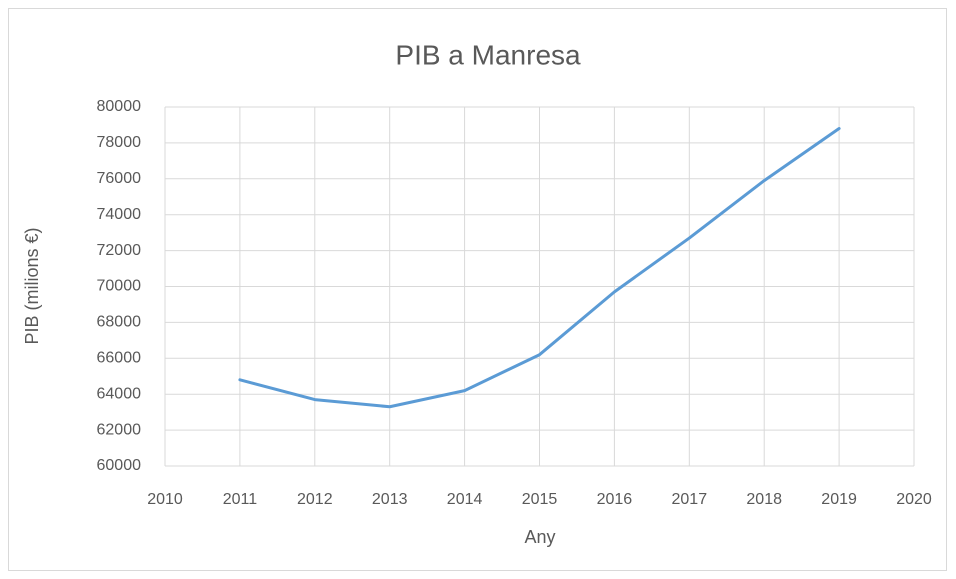  I want to click on x-tick-label: 2014, so click(465, 499).